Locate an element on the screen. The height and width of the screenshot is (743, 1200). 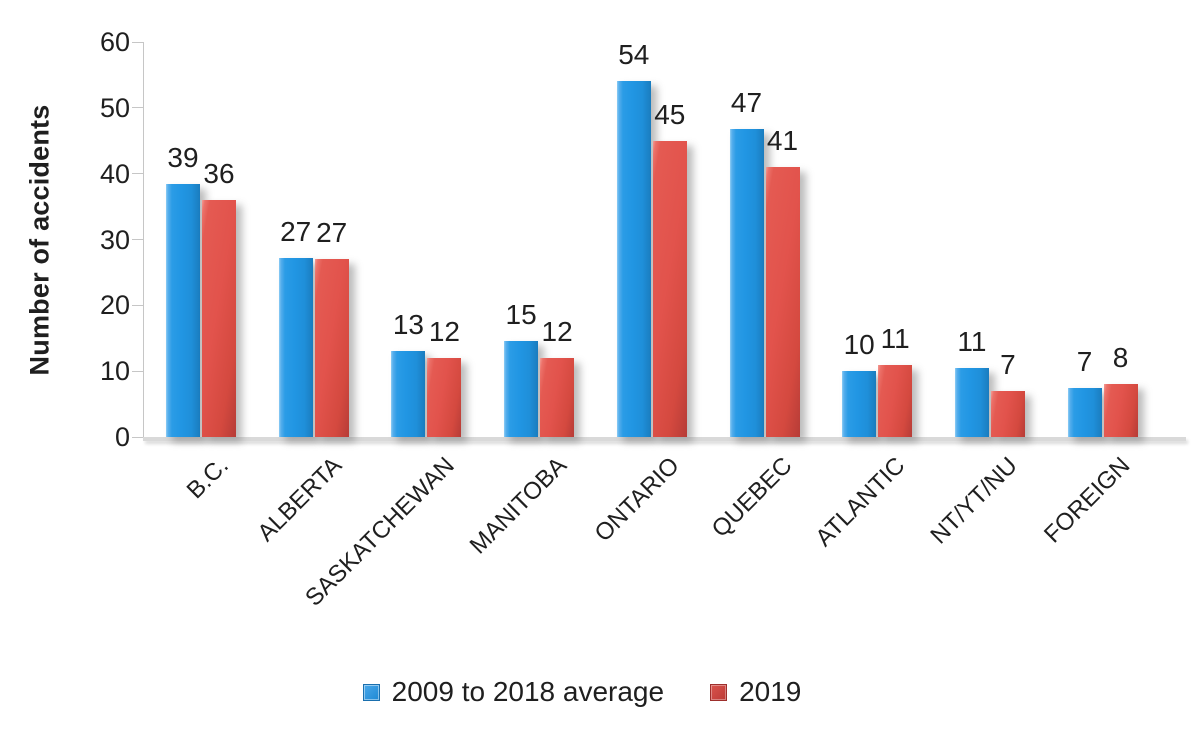
bar-2019-manitoba is located at coordinates (557, 397).